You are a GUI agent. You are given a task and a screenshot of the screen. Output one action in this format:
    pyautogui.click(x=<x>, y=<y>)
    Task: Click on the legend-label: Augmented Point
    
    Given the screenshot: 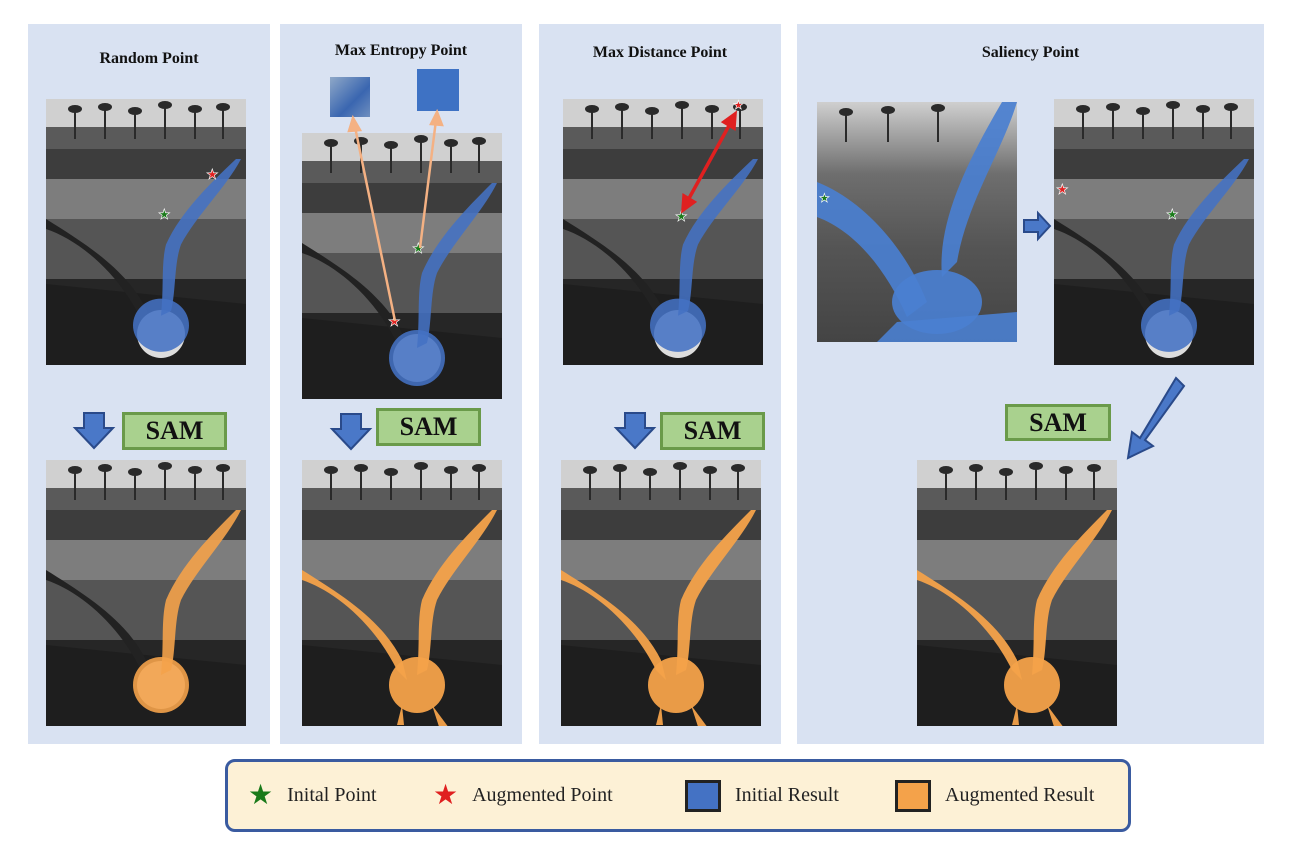 What is the action you would take?
    pyautogui.click(x=542, y=795)
    